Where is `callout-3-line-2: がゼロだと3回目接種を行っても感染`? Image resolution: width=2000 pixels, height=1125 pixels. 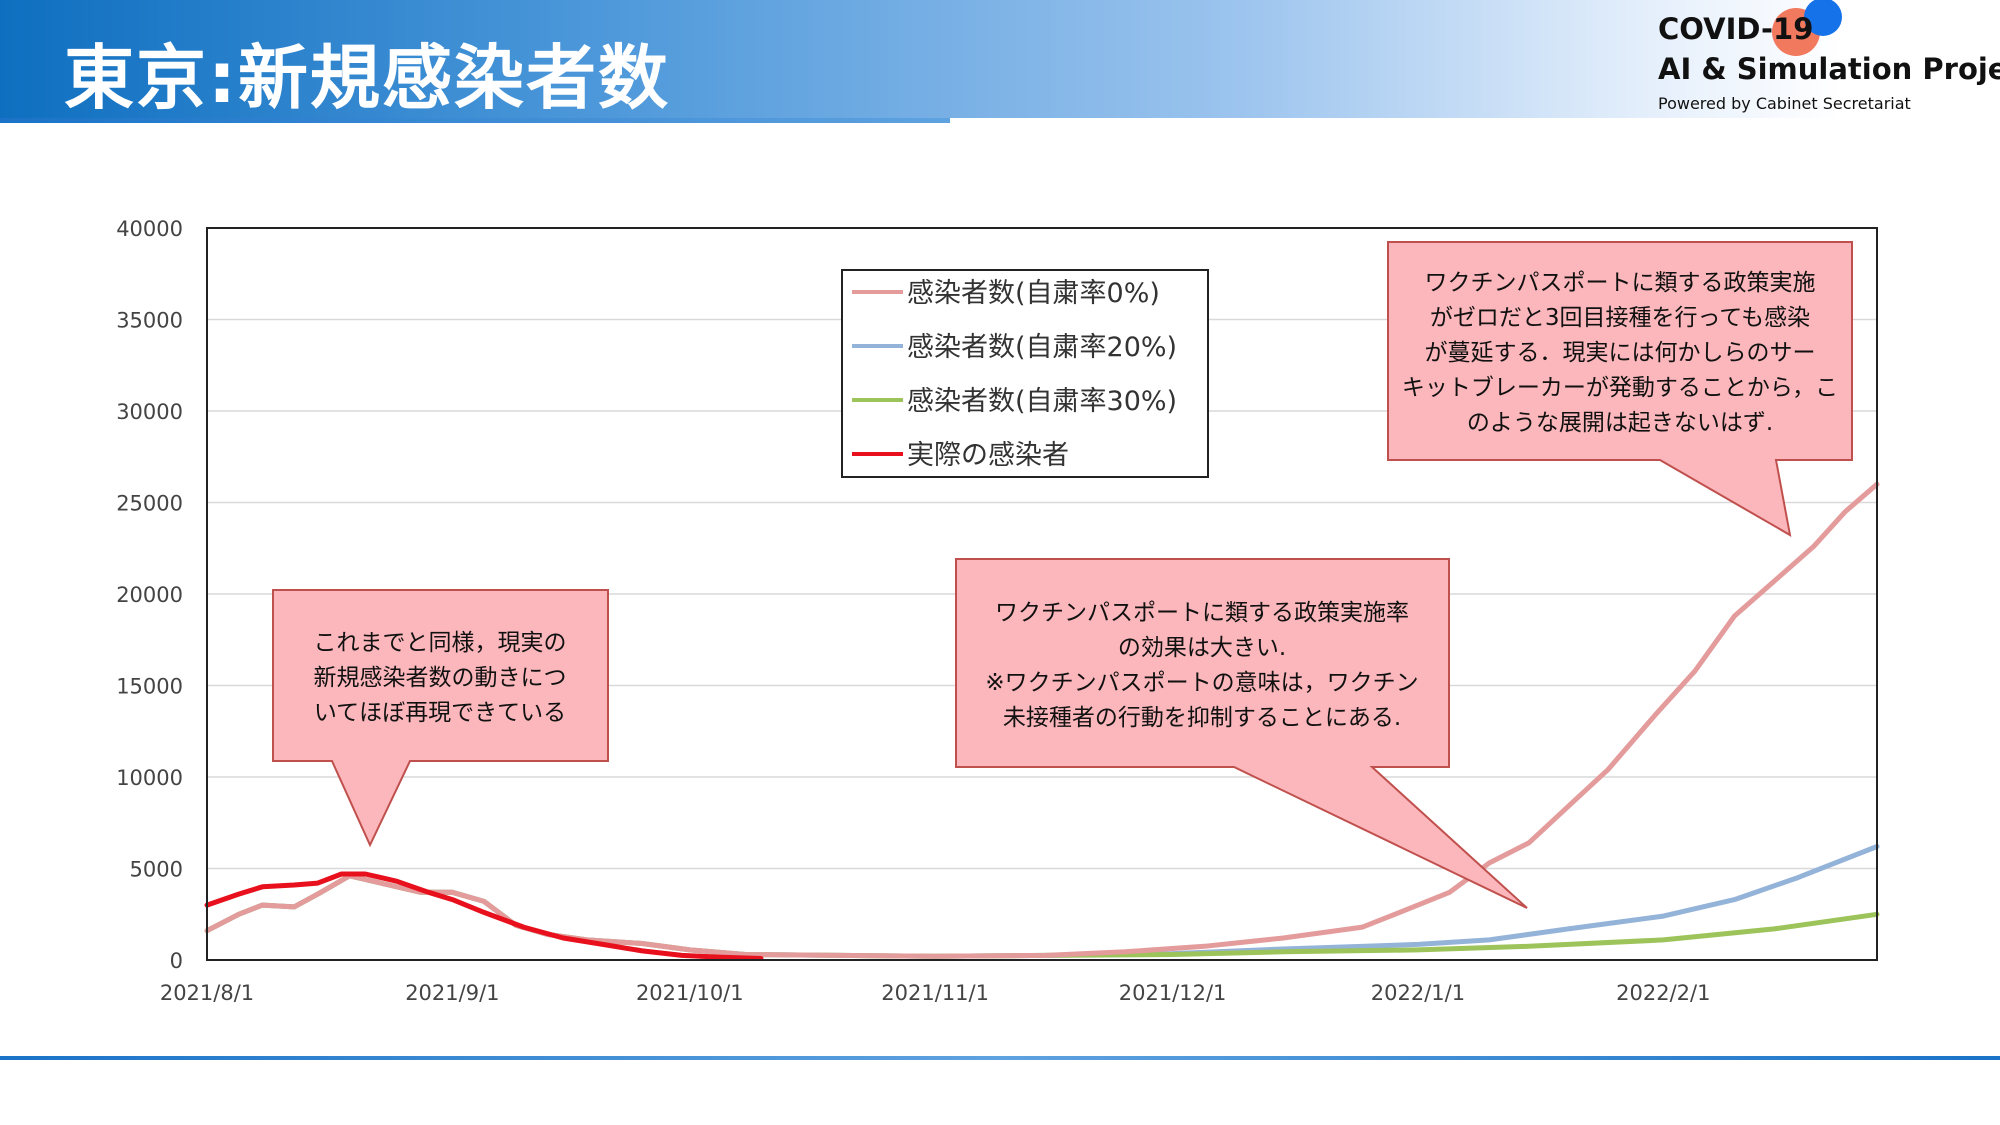
callout-3-line-2: がゼロだと3回目接種を行っても感染 is located at coordinates (1620, 318).